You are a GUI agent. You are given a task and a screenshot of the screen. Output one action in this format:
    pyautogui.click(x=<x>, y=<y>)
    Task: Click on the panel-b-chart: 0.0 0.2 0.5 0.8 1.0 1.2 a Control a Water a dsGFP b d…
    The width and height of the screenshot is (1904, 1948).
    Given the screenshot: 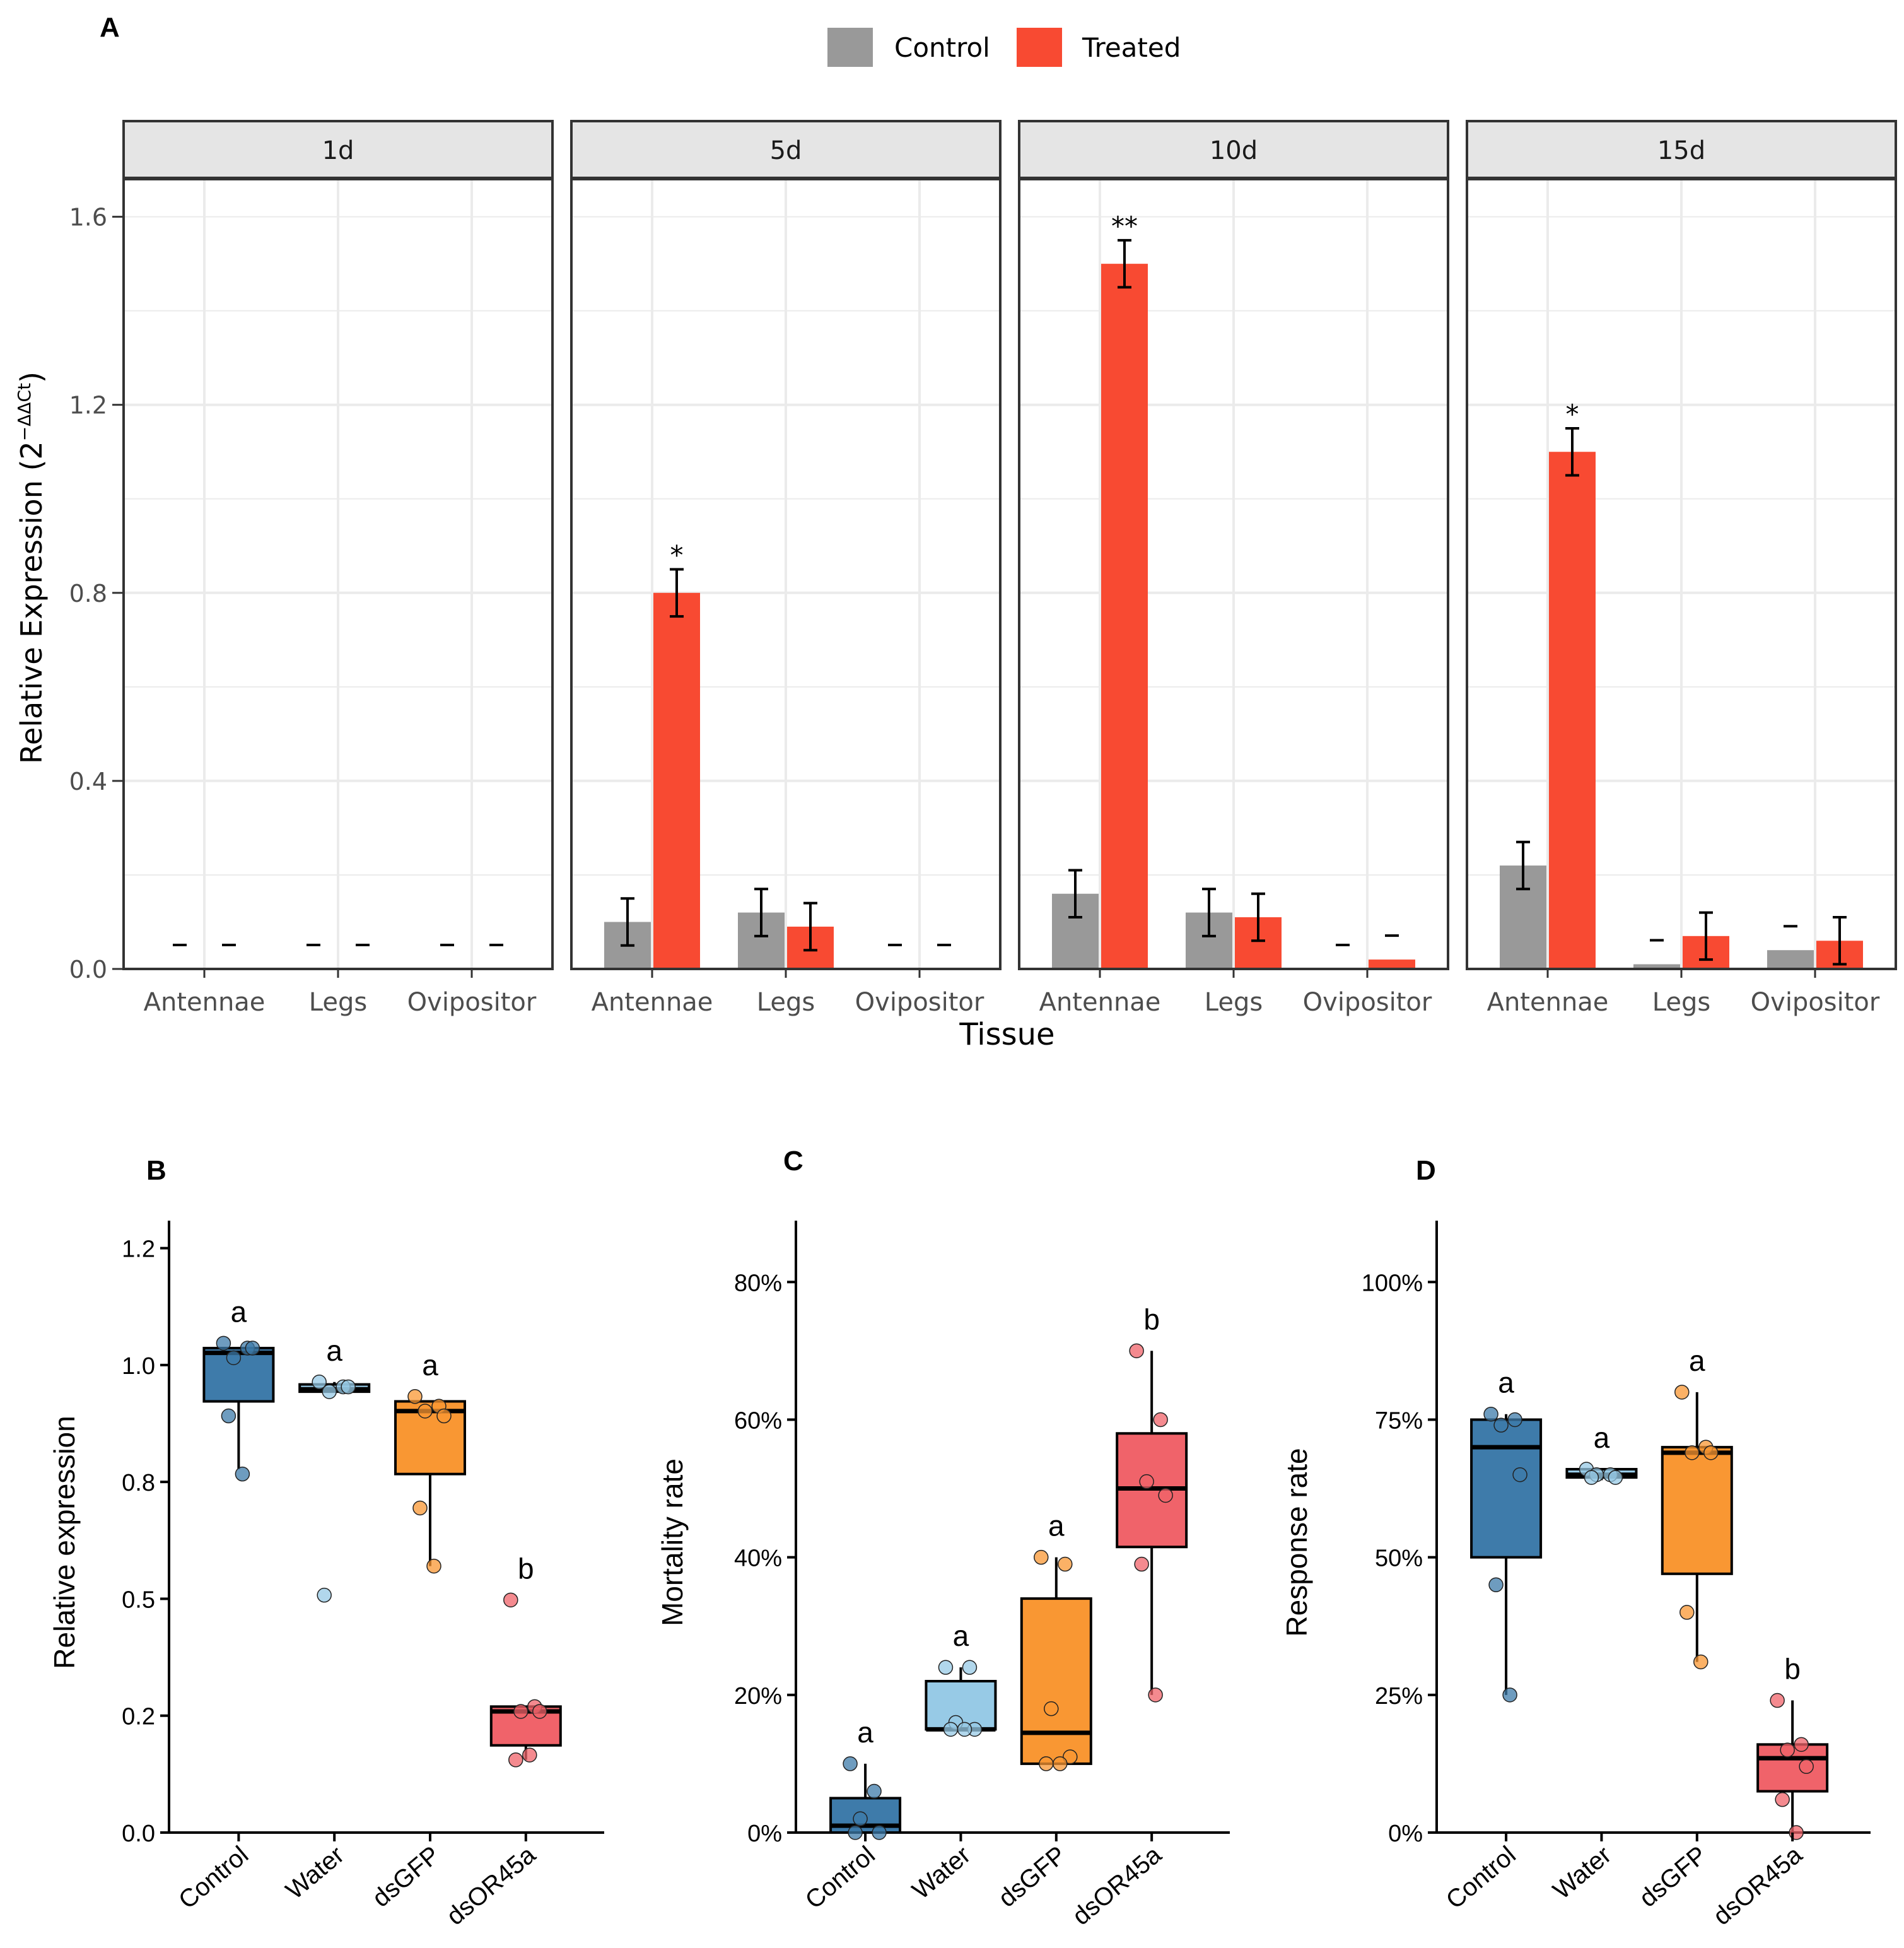 What is the action you would take?
    pyautogui.click(x=363, y=1576)
    